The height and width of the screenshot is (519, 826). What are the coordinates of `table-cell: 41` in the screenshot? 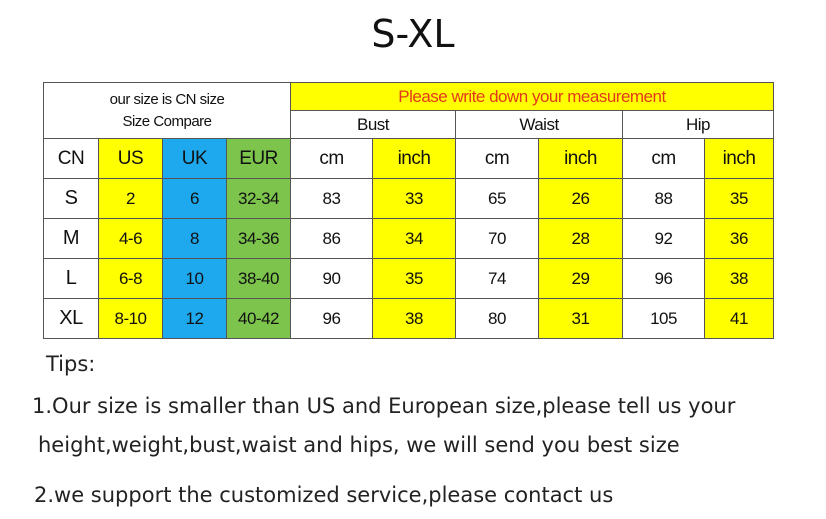 It's located at (739, 318).